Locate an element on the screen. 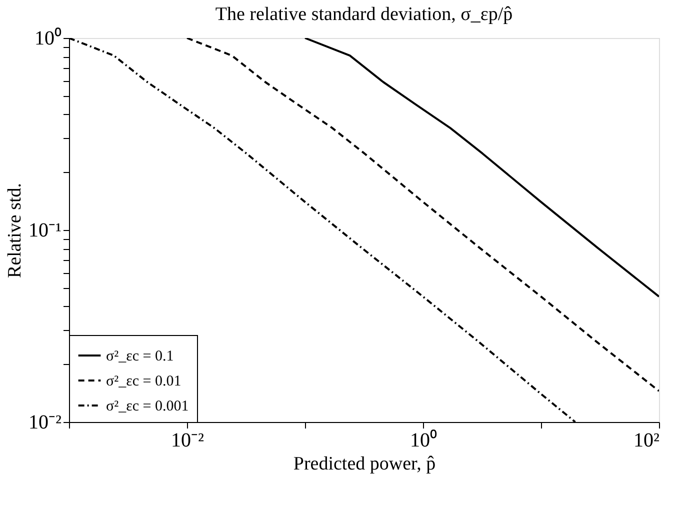 The height and width of the screenshot is (507, 699). legend-label: σ²_εc = 0.1 is located at coordinates (140, 356).